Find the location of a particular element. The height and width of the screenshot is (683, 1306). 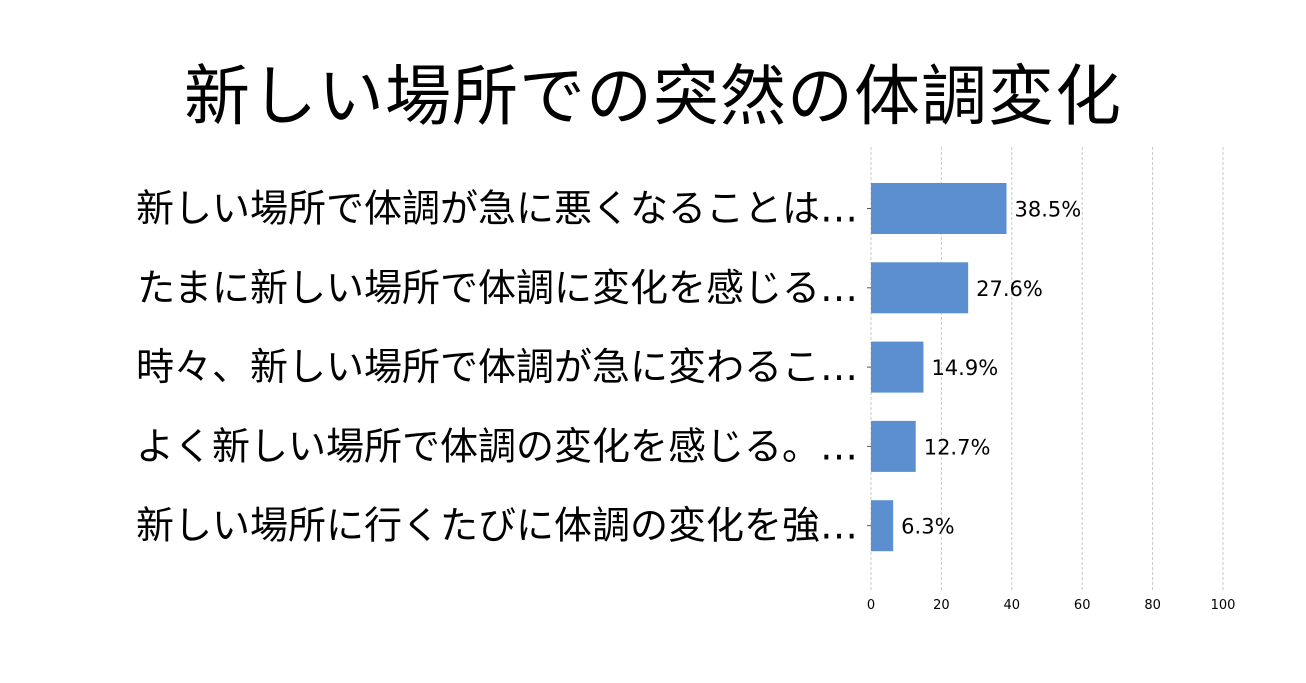

chart-title: 新しい場所での突然の体調変化 is located at coordinates (653, 96).